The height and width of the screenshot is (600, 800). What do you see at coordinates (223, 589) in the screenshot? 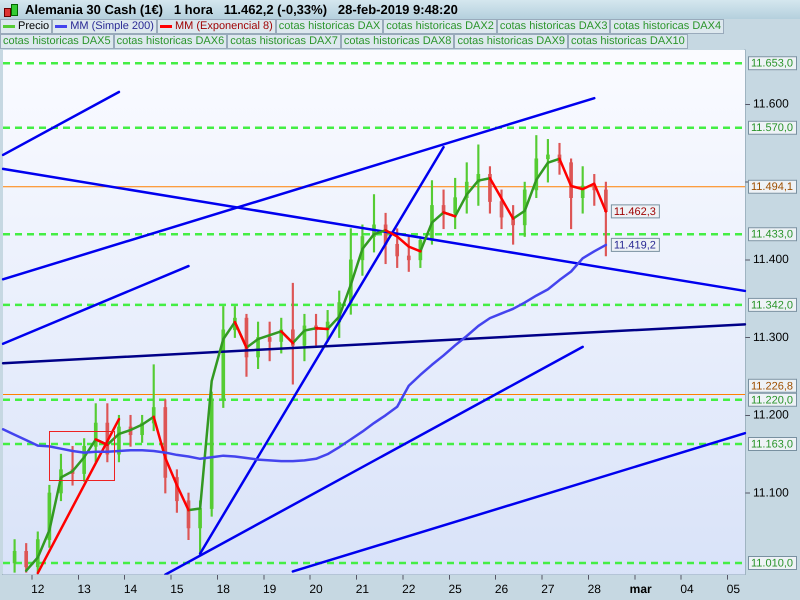
I see `x-tick-label: 18` at bounding box center [223, 589].